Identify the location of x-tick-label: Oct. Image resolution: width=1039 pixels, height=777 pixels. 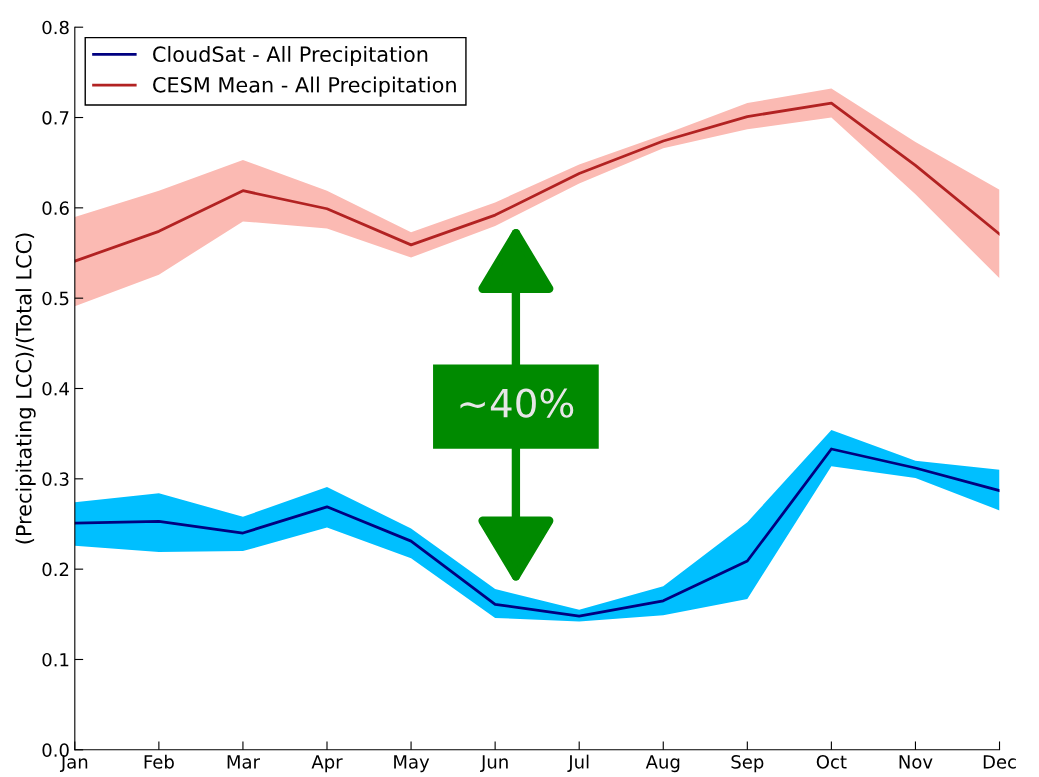
(831, 761).